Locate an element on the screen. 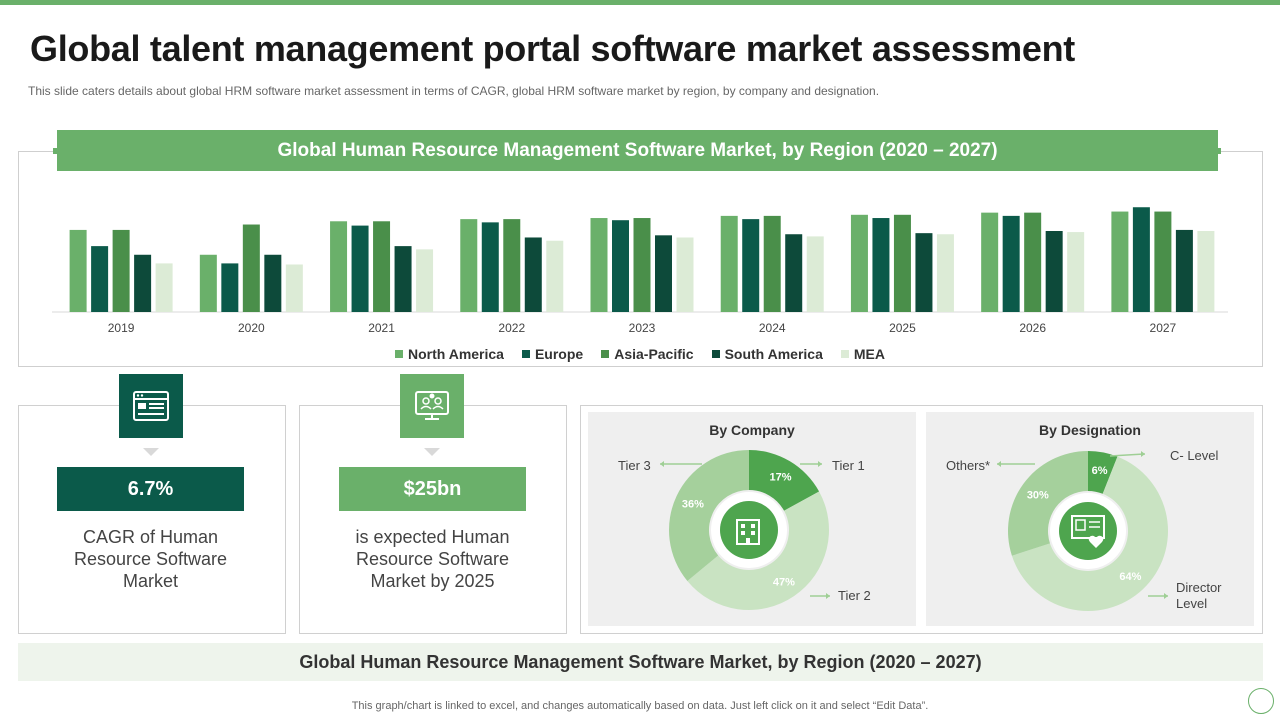  x-tick-label: 2019 is located at coordinates (121, 328).